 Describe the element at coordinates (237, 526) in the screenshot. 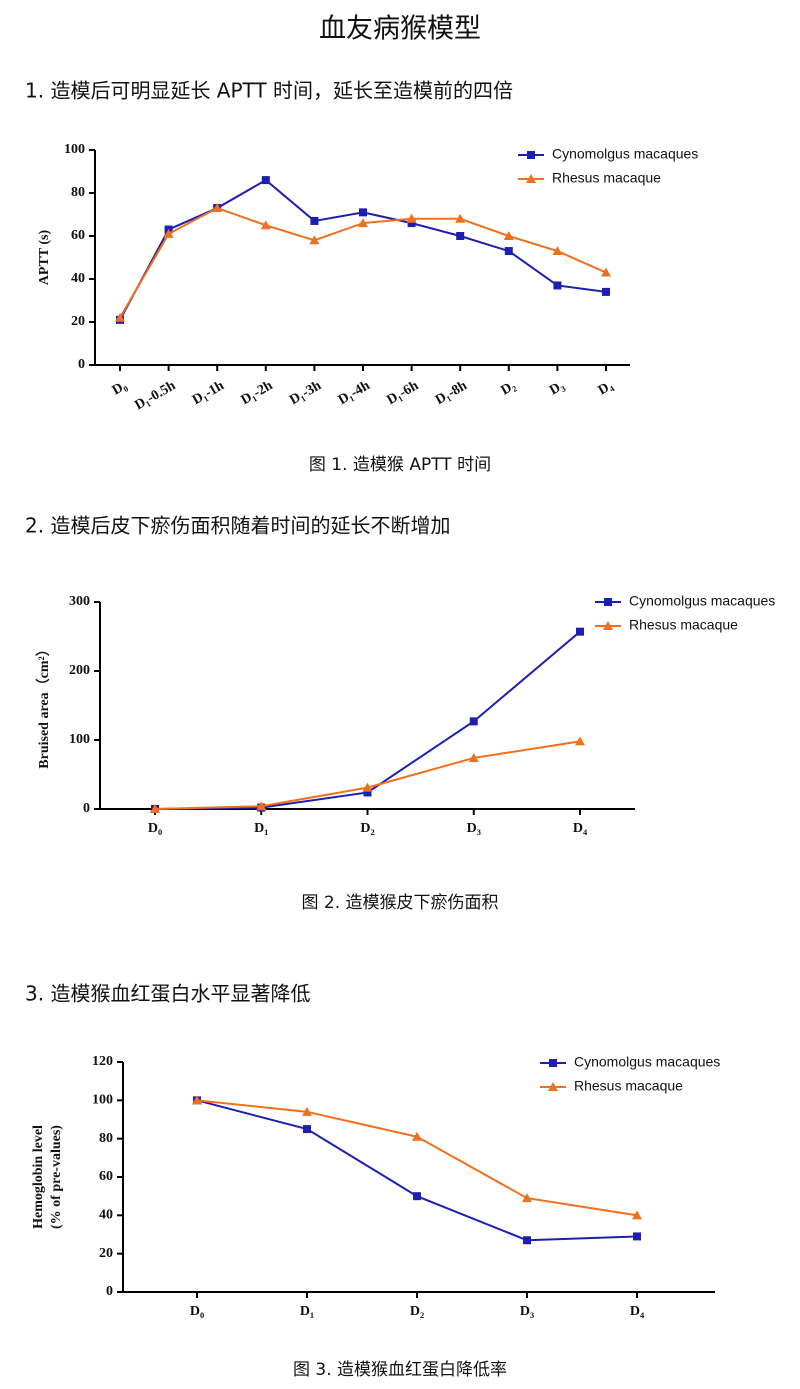

I see `heading: 2. 造模后皮下瘀伤面积随着时间的延长不断增加` at that location.